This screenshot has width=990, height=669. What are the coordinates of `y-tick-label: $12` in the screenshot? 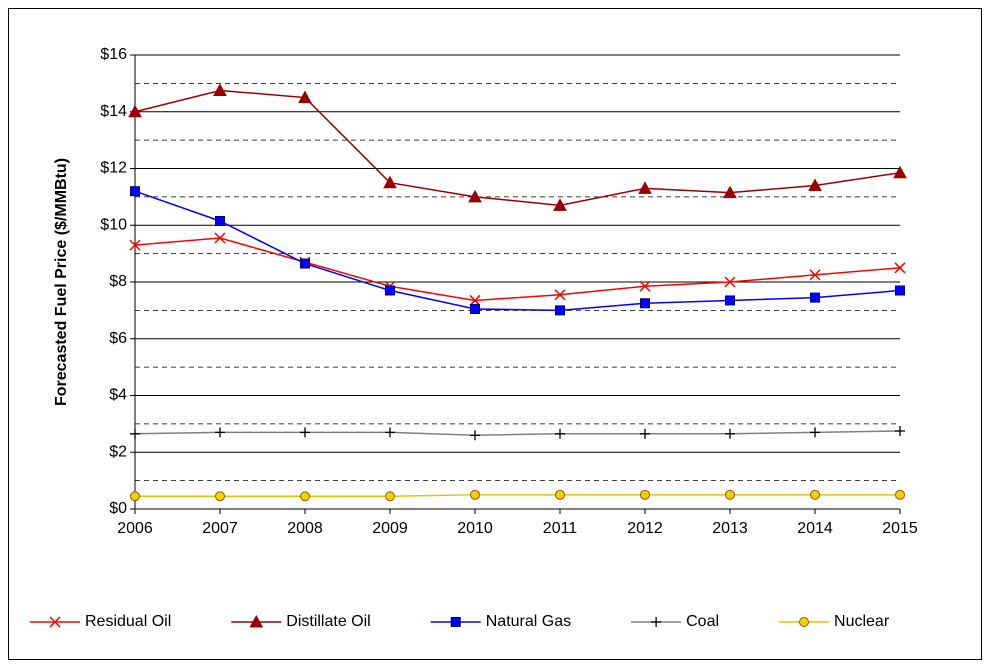 It's located at (113, 168).